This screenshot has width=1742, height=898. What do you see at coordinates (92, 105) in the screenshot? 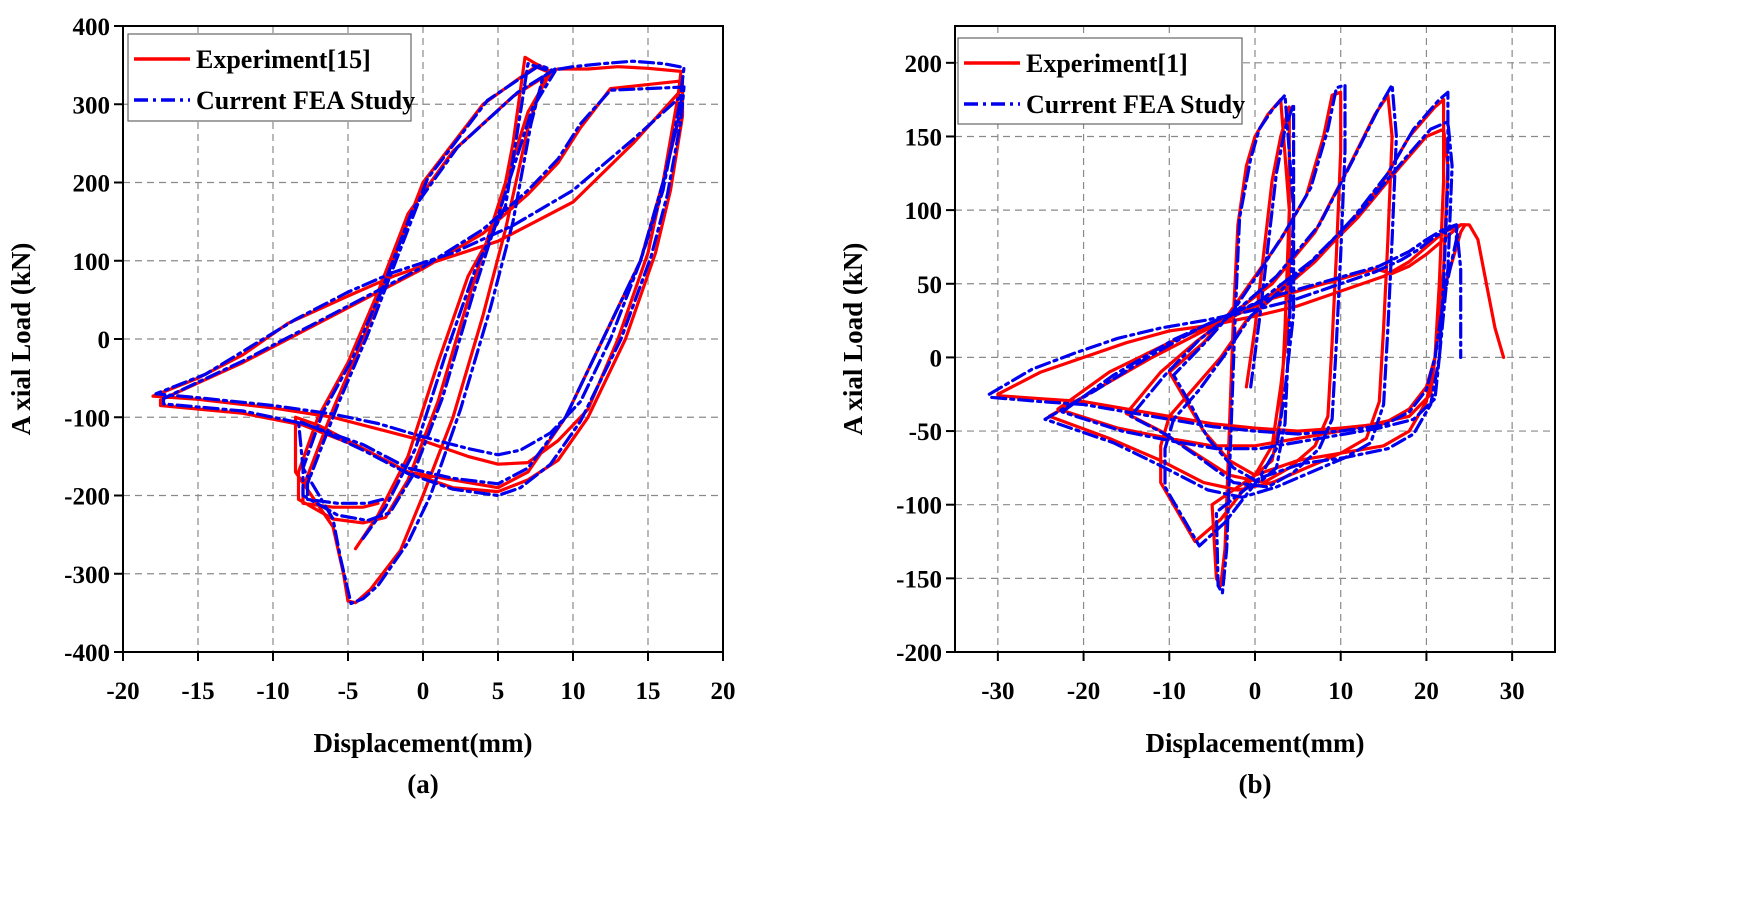
I see `y-tick-label: 300` at bounding box center [92, 105].